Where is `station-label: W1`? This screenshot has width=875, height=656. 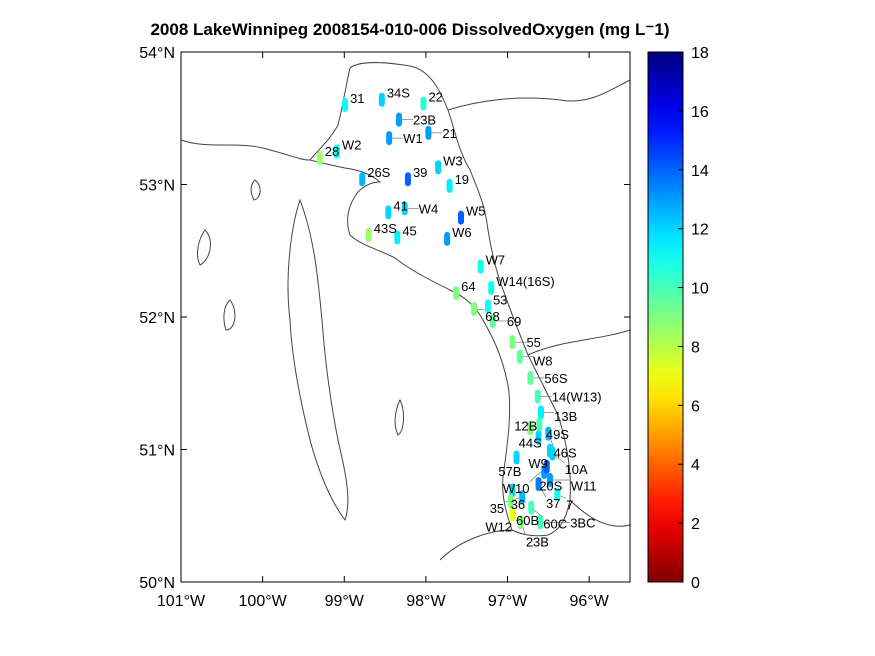
station-label: W1 is located at coordinates (413, 138).